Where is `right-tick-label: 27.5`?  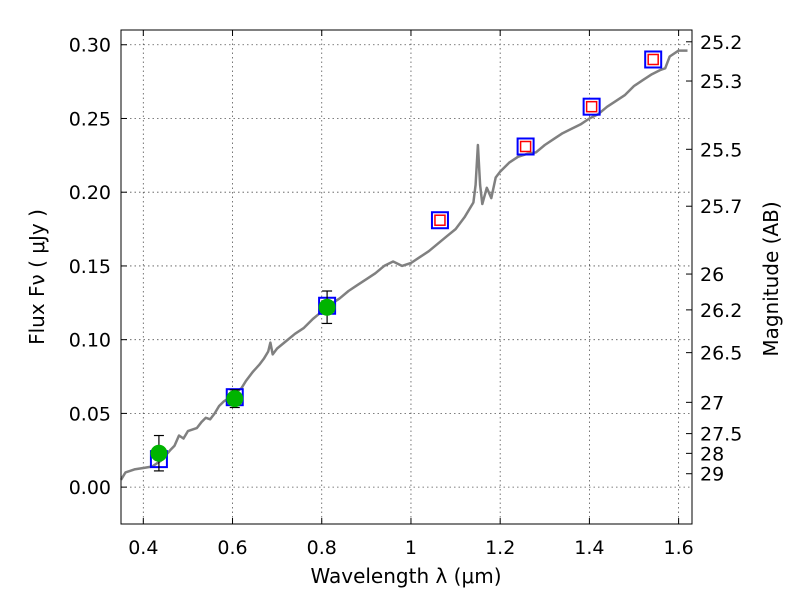
right-tick-label: 27.5 is located at coordinates (721, 435).